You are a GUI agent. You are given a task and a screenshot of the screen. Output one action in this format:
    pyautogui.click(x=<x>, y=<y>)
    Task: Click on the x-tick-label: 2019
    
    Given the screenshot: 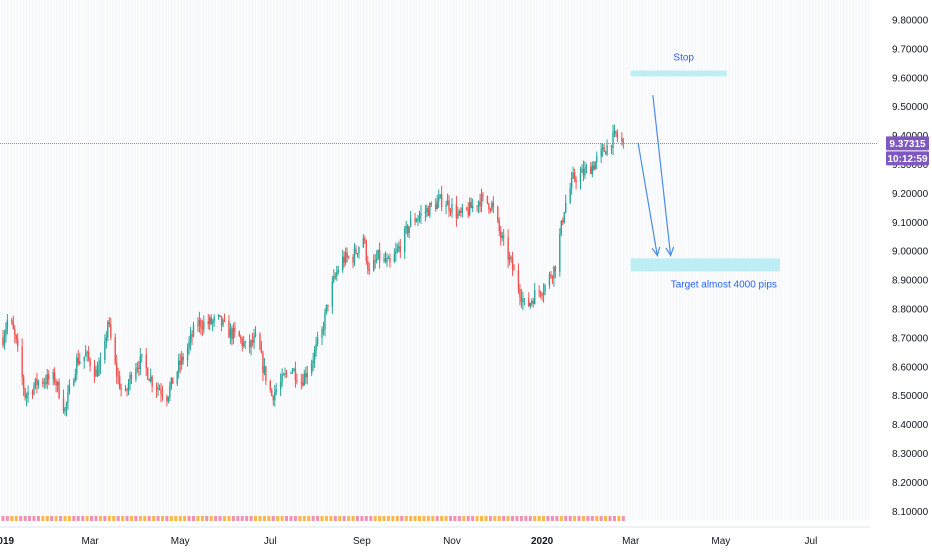 What is the action you would take?
    pyautogui.click(x=7, y=541)
    